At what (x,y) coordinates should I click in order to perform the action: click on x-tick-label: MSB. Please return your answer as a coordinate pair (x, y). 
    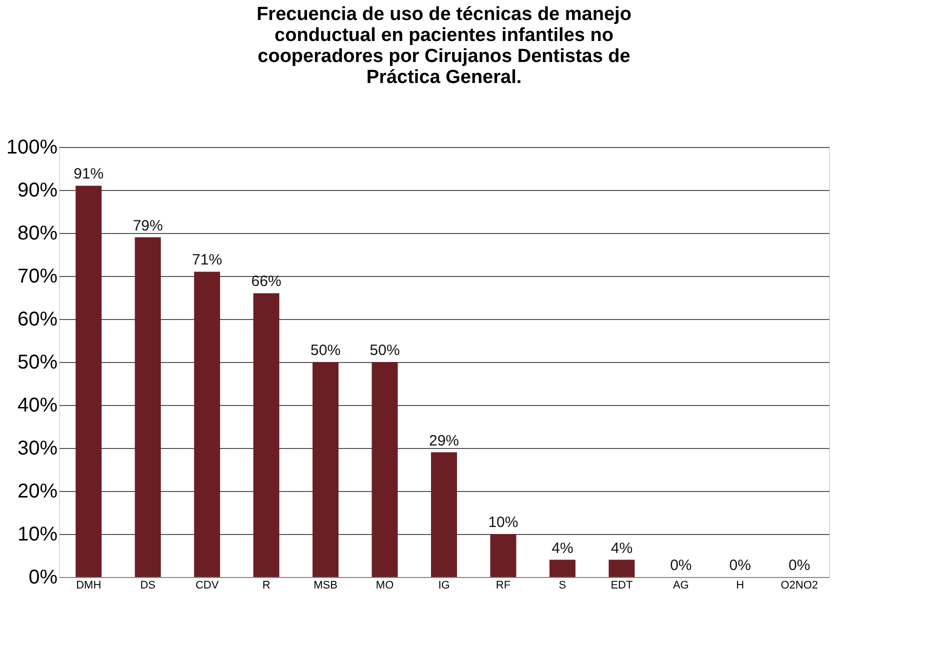
    Looking at the image, I should click on (326, 586).